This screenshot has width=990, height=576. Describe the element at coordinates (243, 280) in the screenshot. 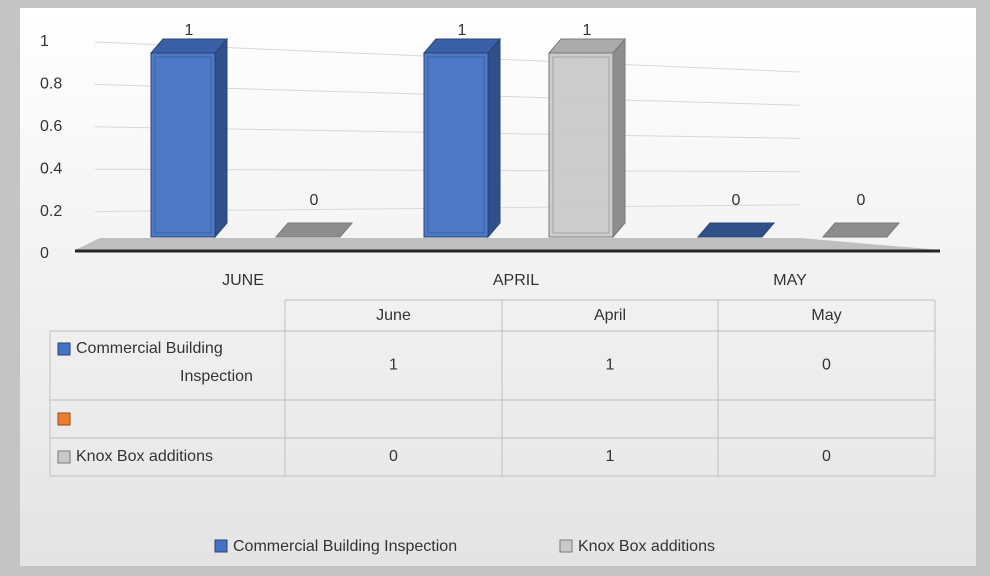

I see `x-tick-label: JUNE` at that location.